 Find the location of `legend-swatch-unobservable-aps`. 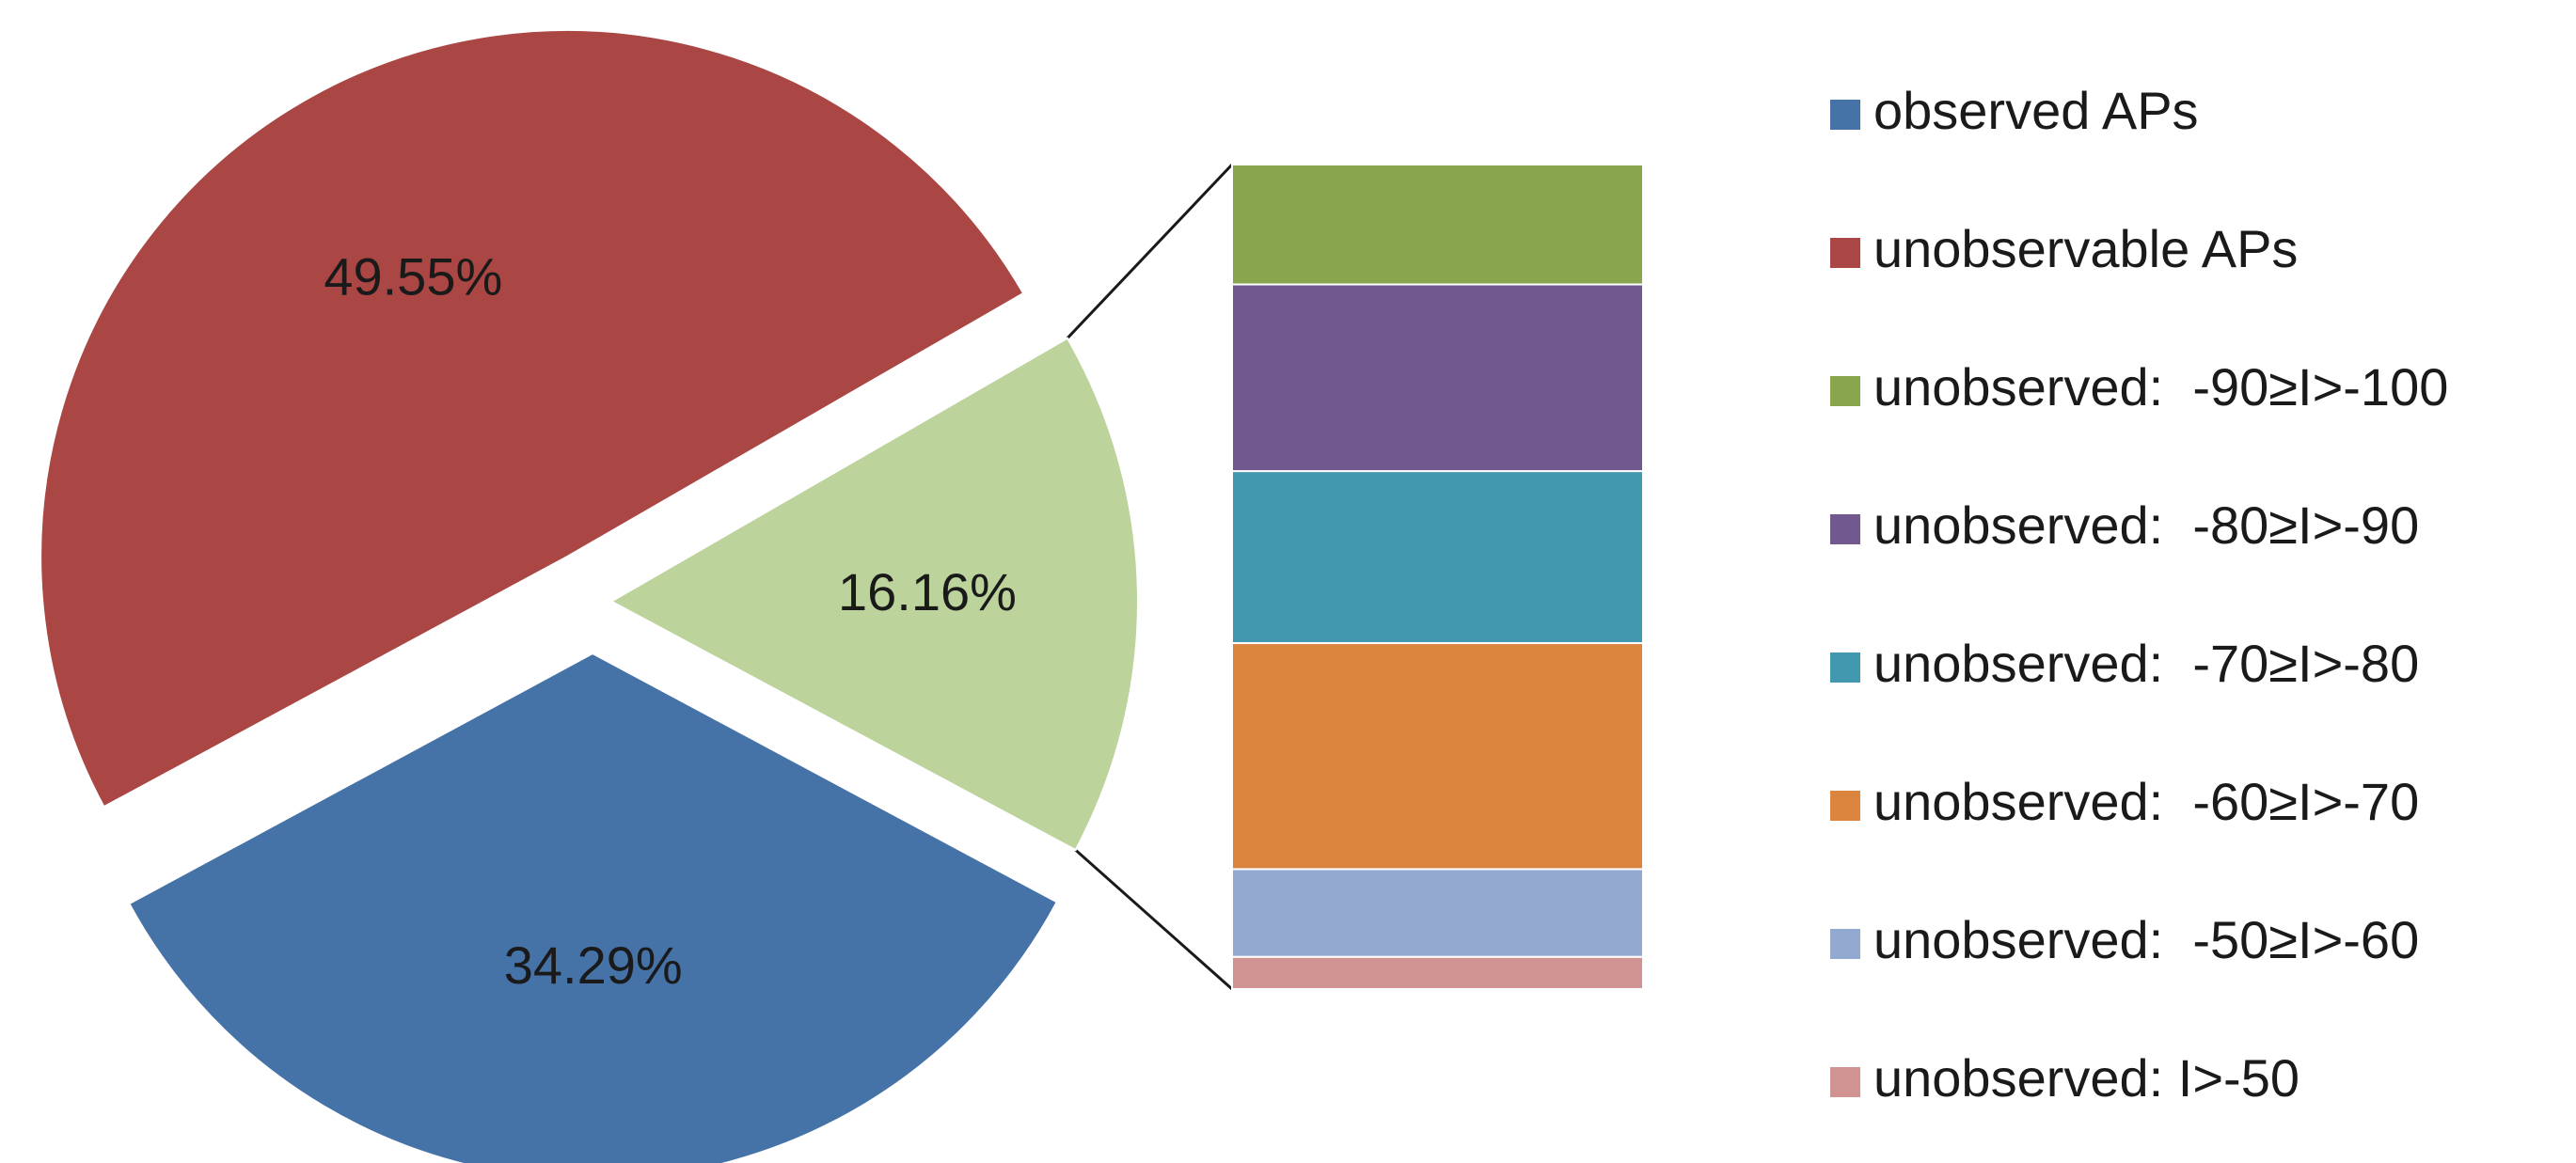

legend-swatch-unobservable-aps is located at coordinates (1845, 253).